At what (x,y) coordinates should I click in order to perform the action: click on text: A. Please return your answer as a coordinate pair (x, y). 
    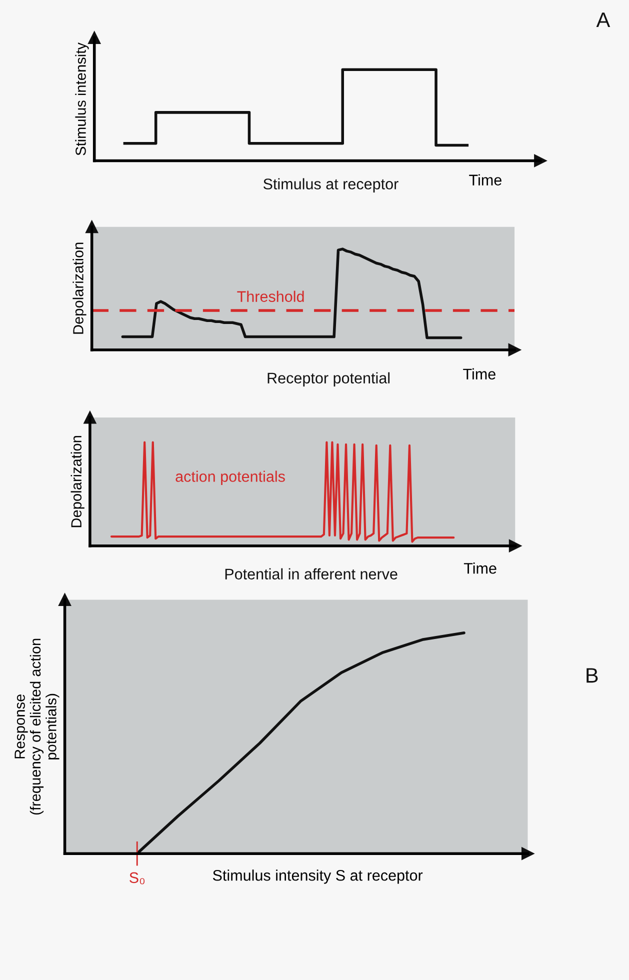
    Looking at the image, I should click on (603, 19).